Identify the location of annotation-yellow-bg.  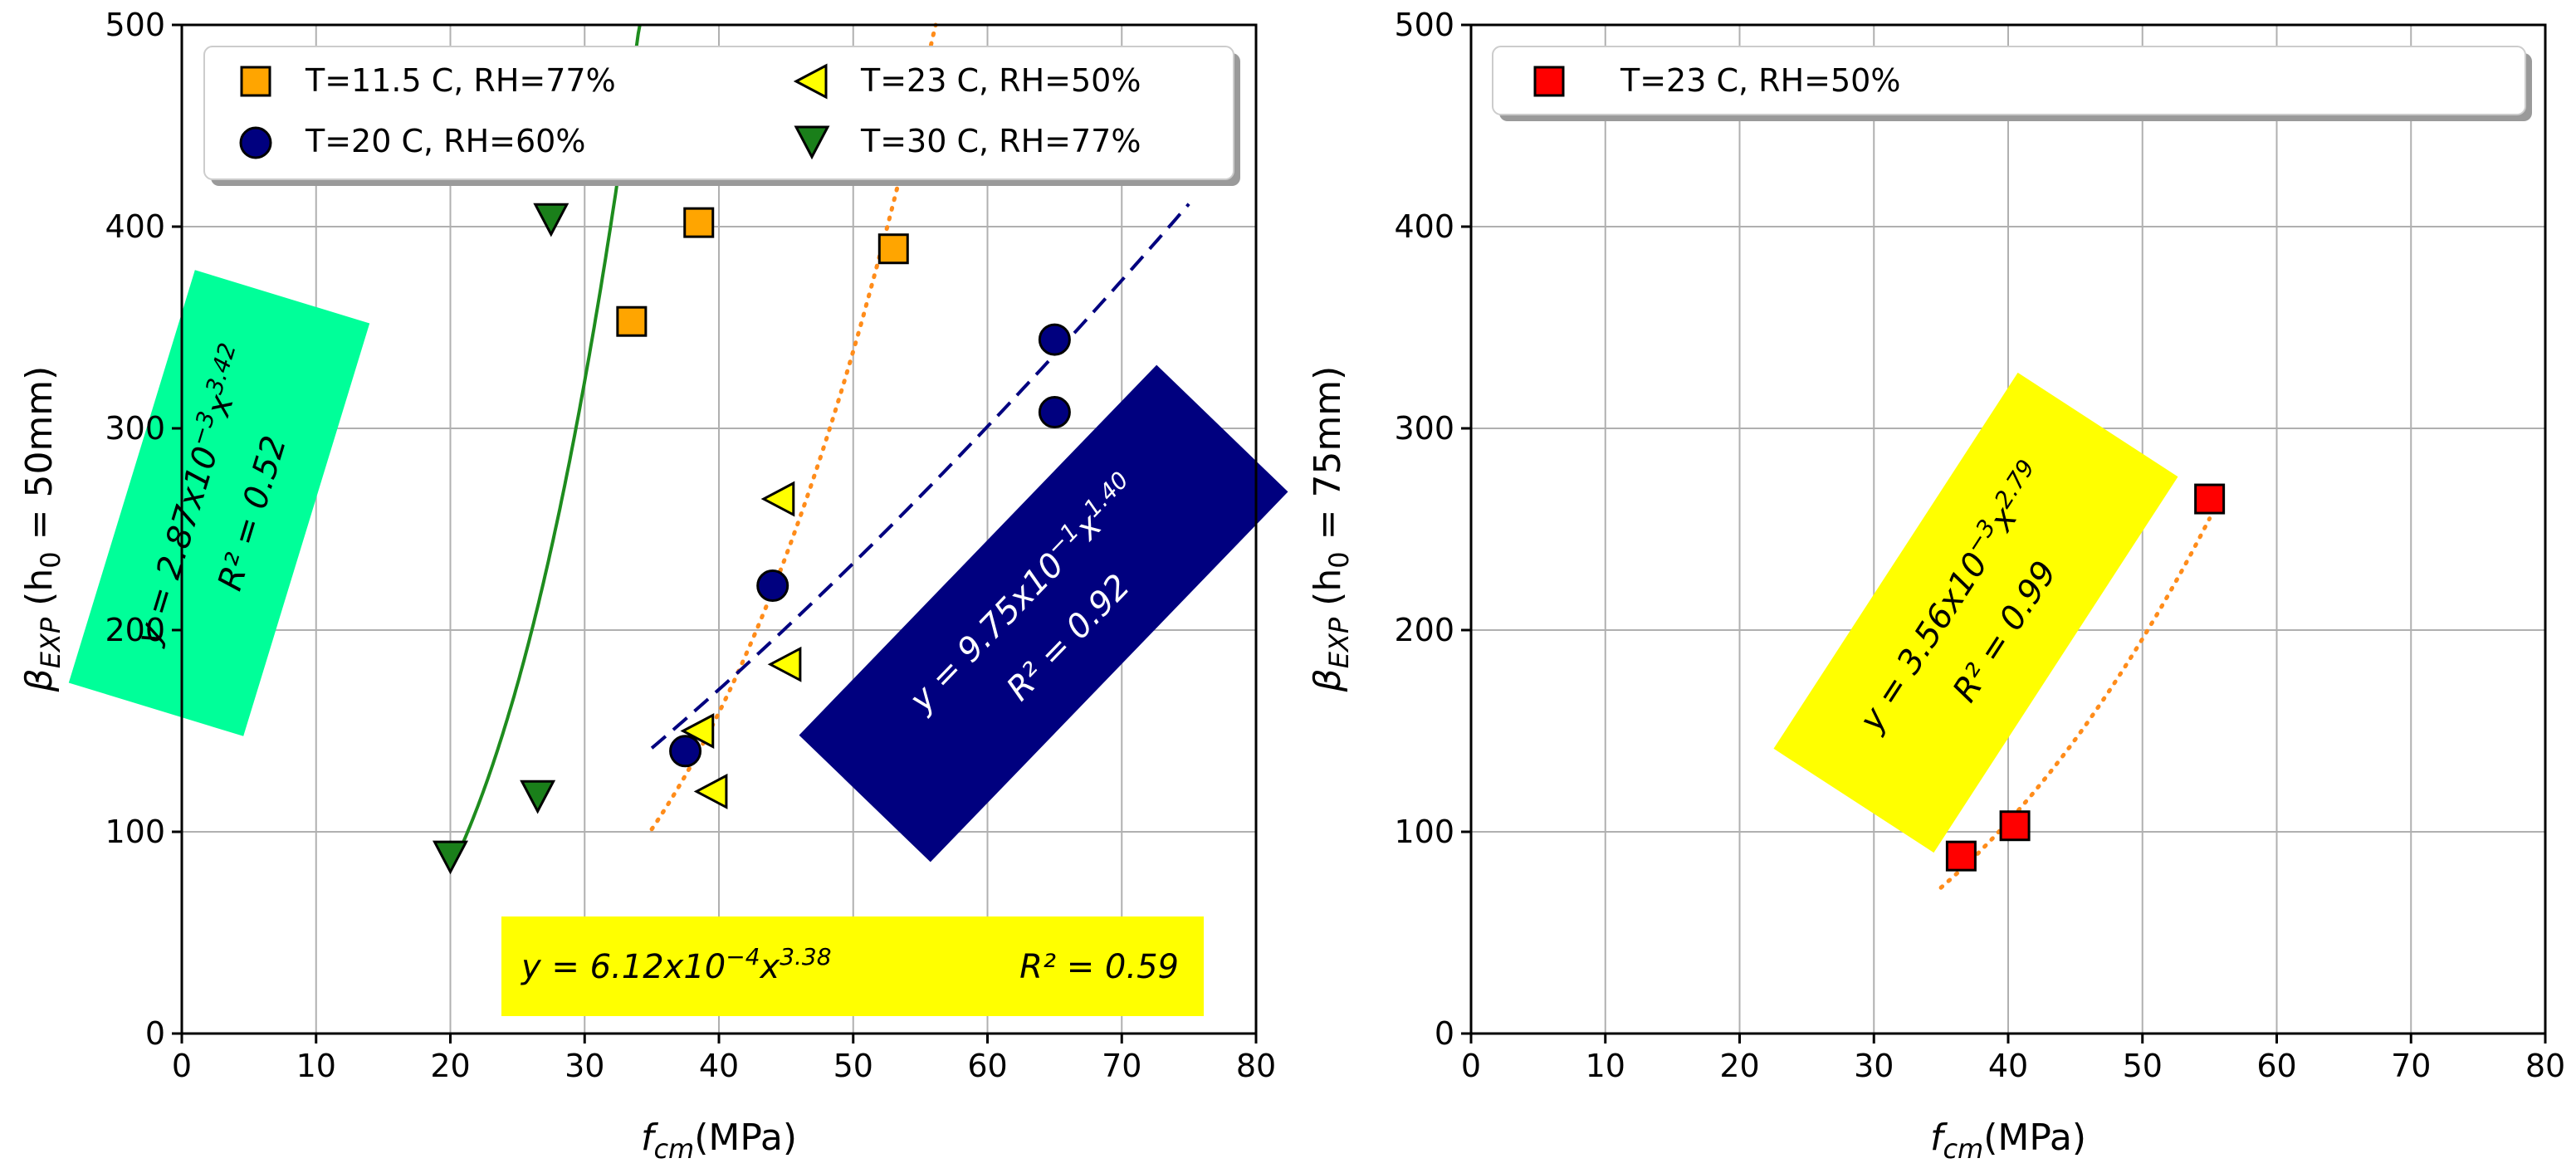
(852, 966).